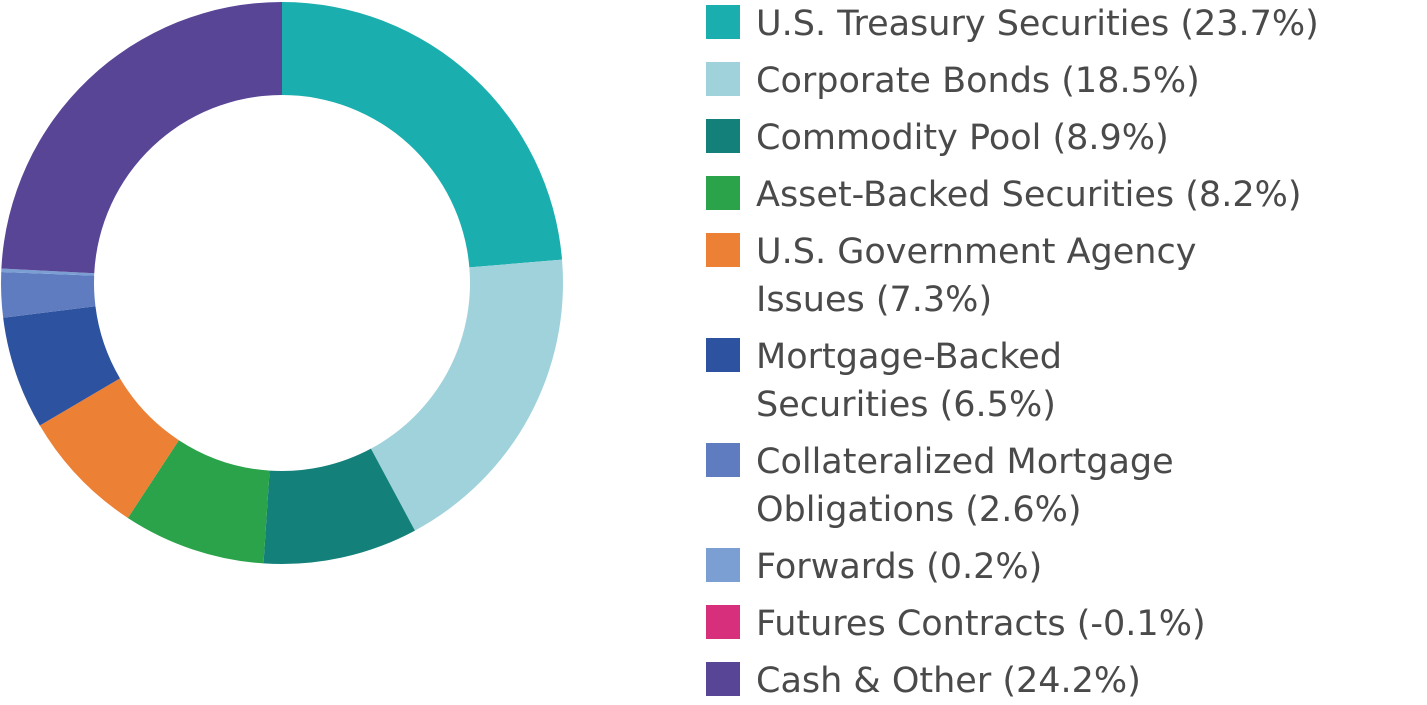 This screenshot has width=1427, height=705. Describe the element at coordinates (1037, 24) in the screenshot. I see `legend-label: U.S. Treasury Securities (23.7%)` at that location.